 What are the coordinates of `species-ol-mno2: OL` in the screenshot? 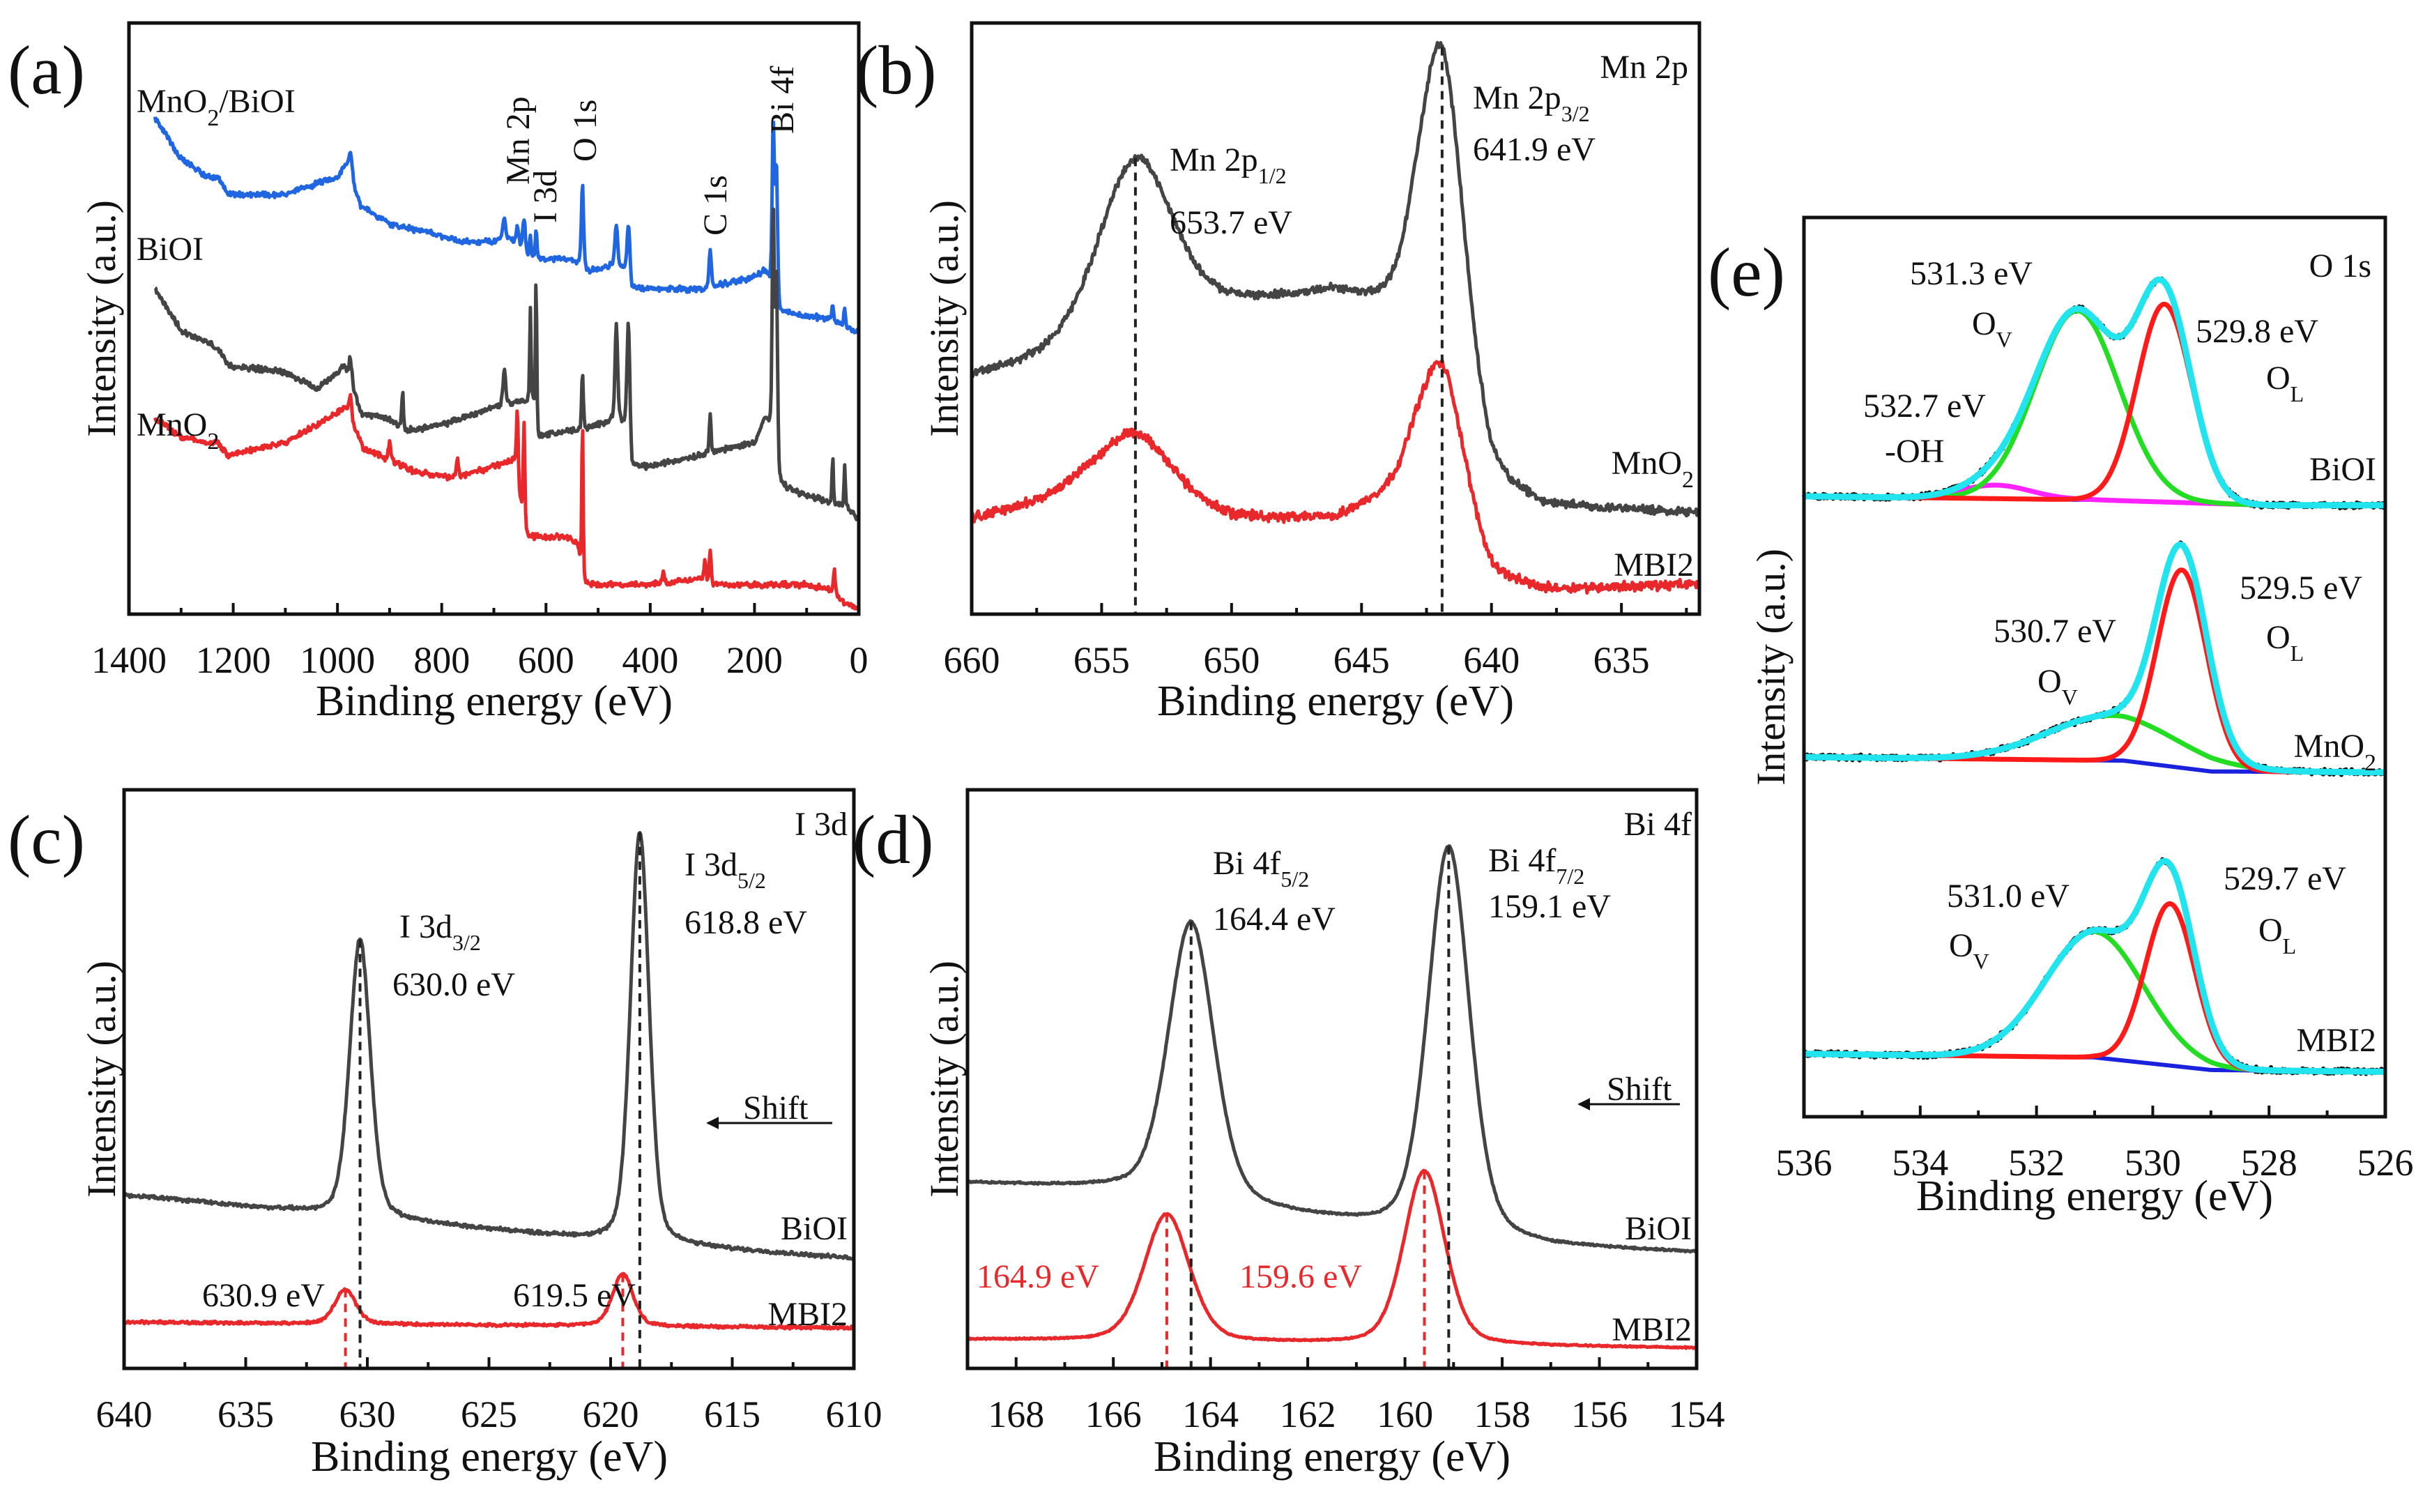 It's located at (2285, 642).